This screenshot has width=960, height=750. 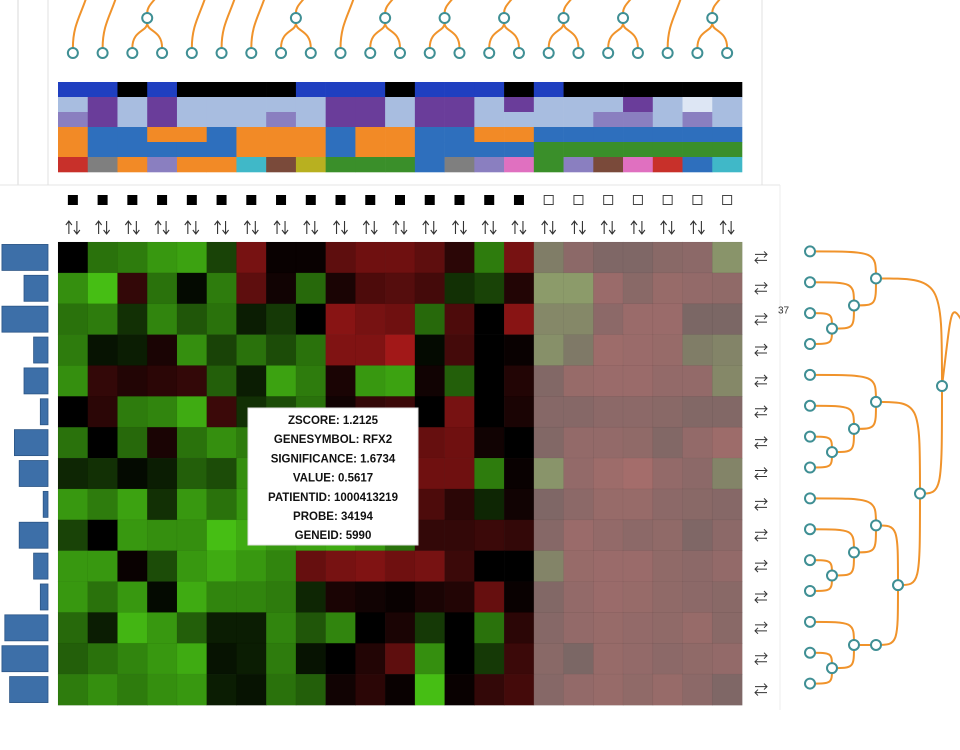 What do you see at coordinates (761, 473) in the screenshot?
I see `row-swap` at bounding box center [761, 473].